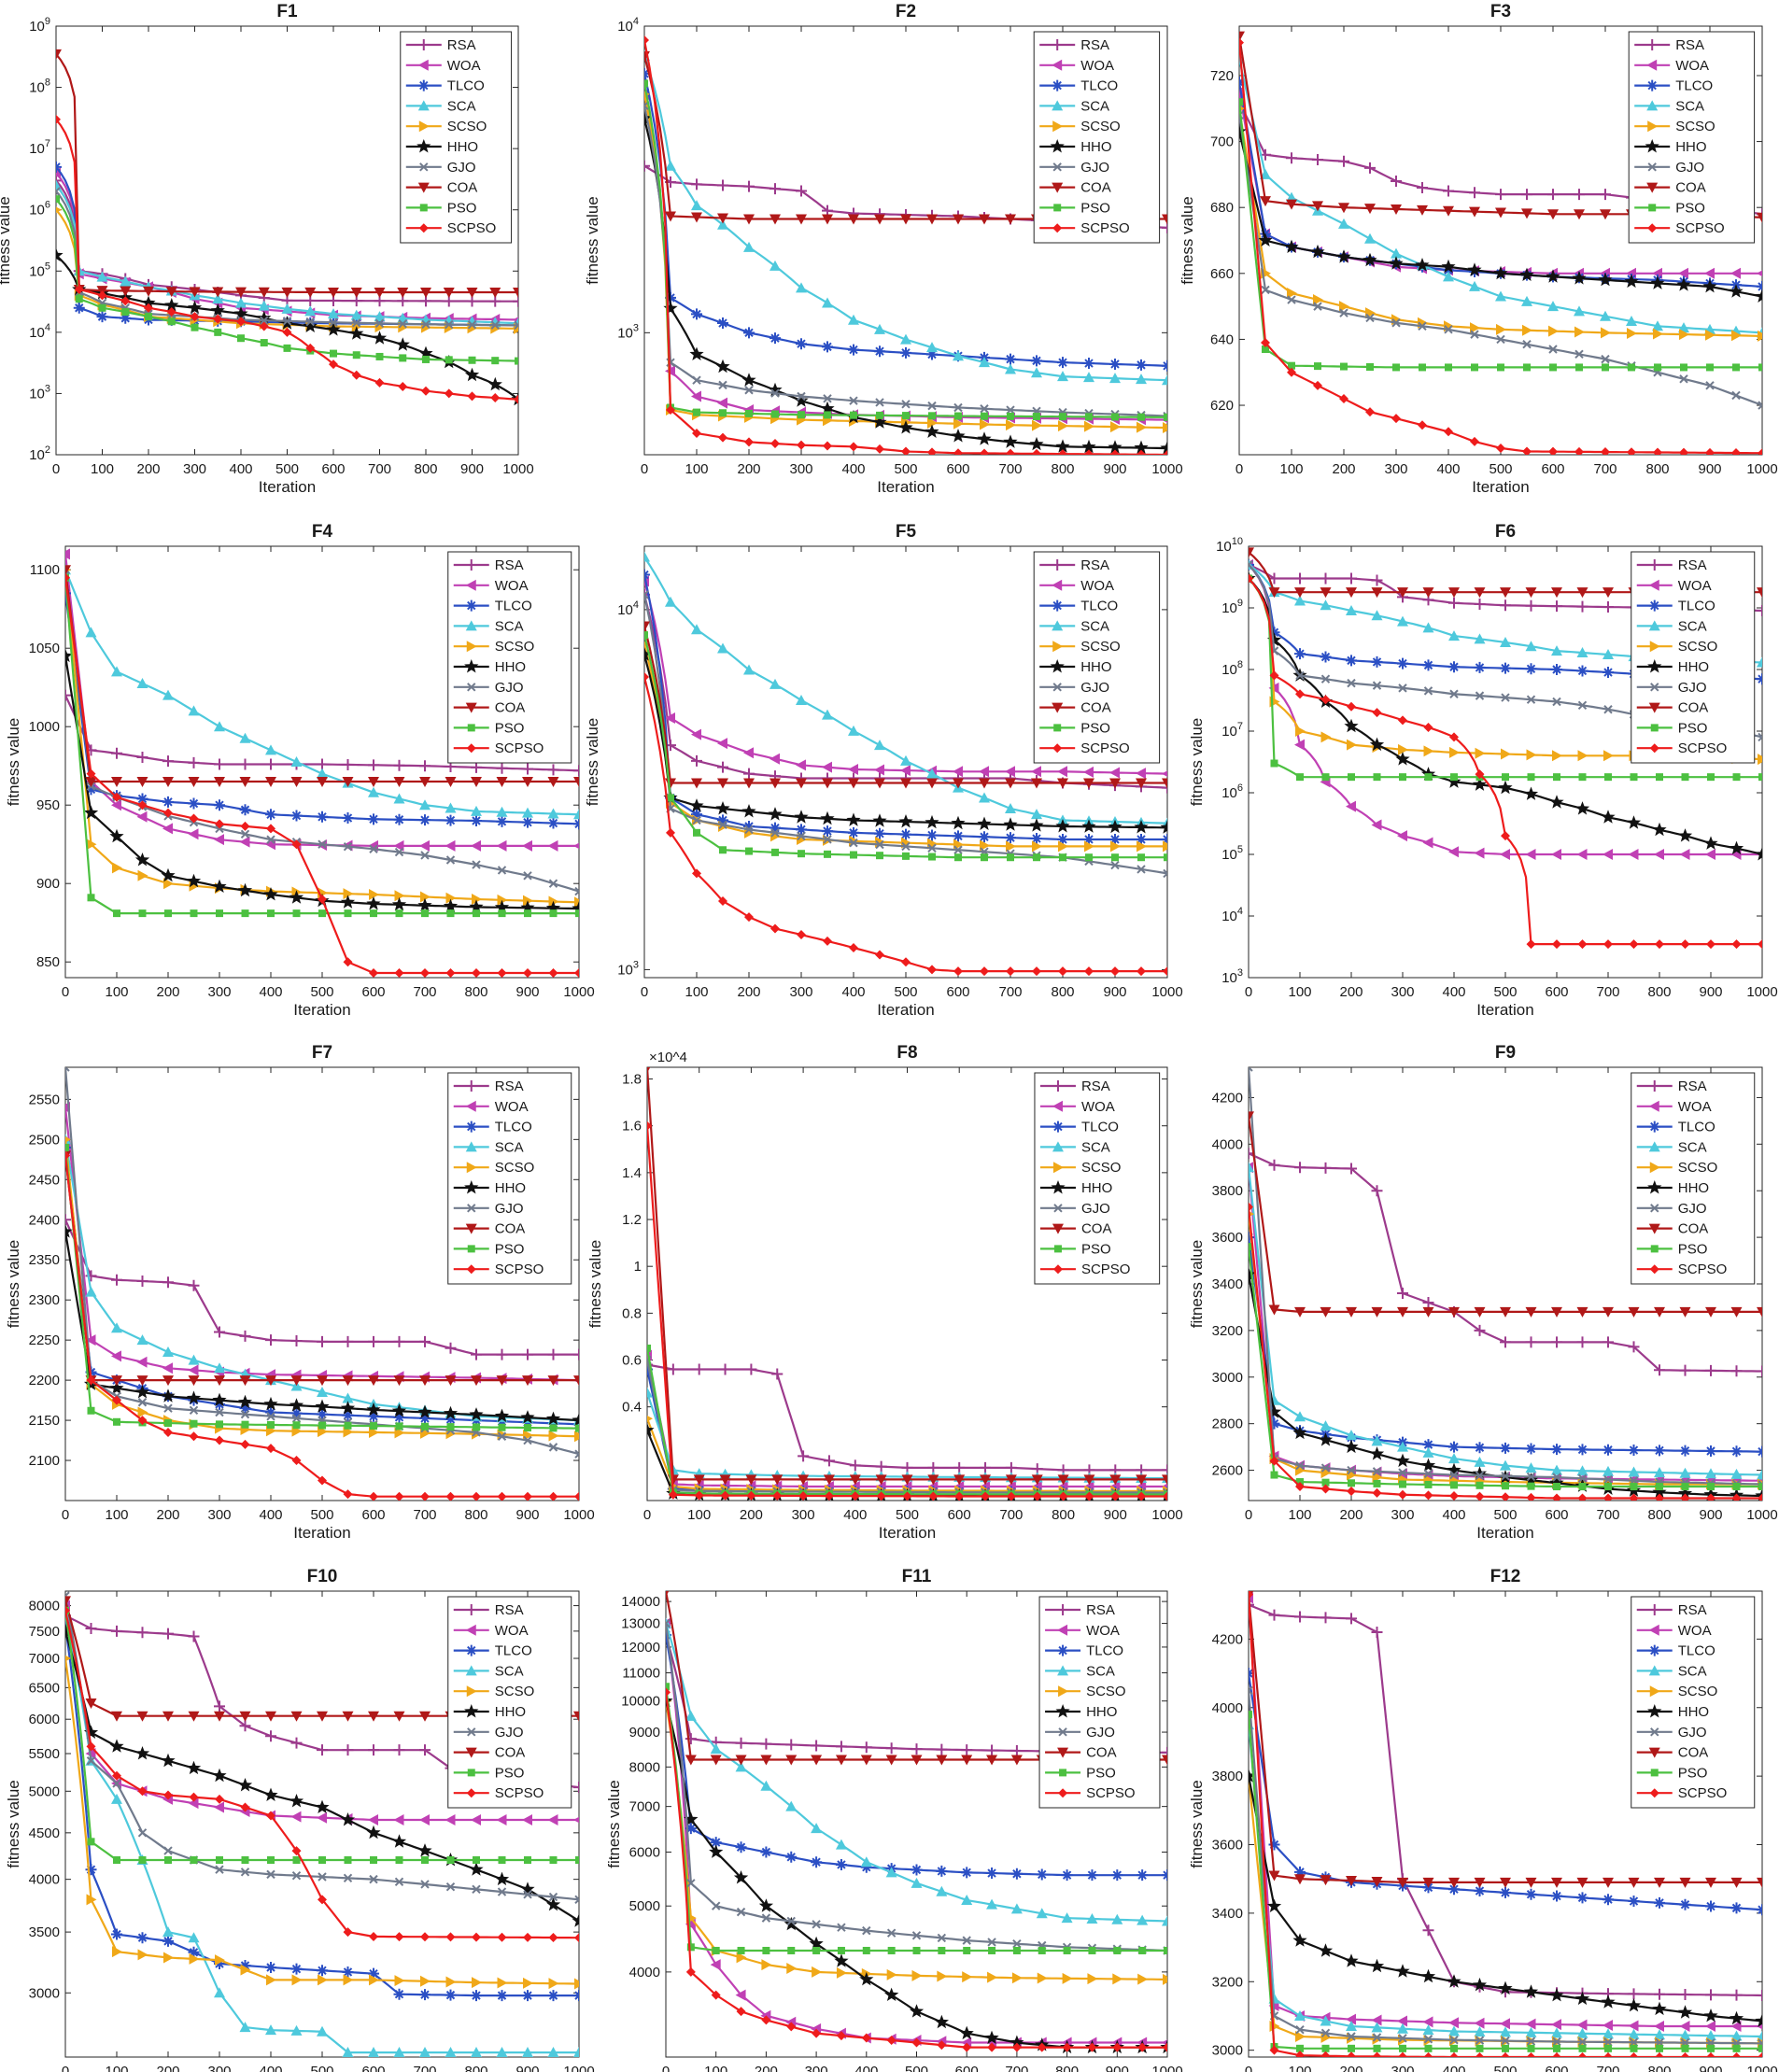 The image size is (1779, 2072). What do you see at coordinates (287, 11) in the screenshot?
I see `chart-title: F1` at bounding box center [287, 11].